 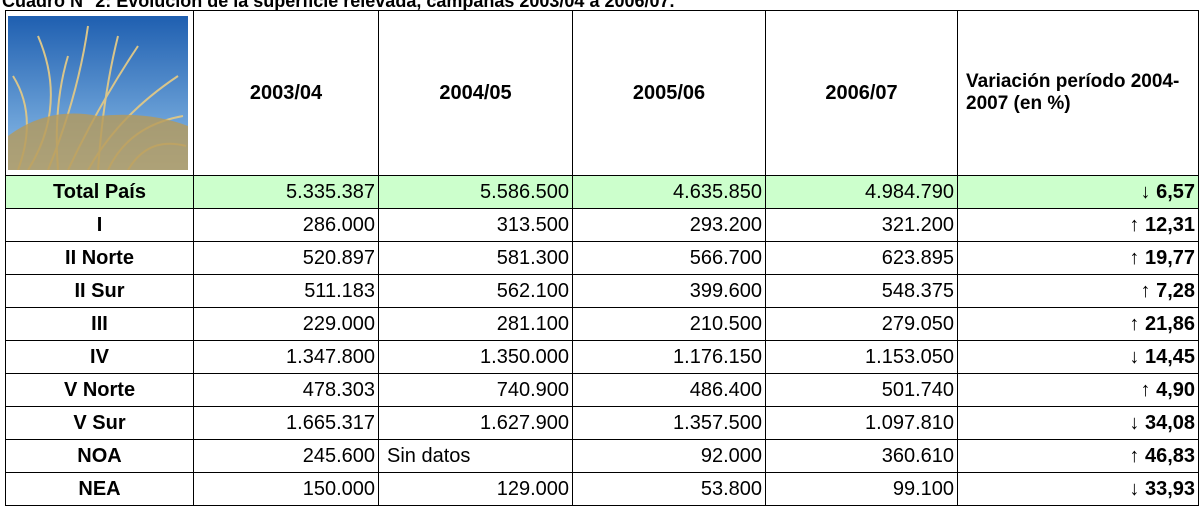 I want to click on table-cell: 1.665.317, so click(x=286, y=423).